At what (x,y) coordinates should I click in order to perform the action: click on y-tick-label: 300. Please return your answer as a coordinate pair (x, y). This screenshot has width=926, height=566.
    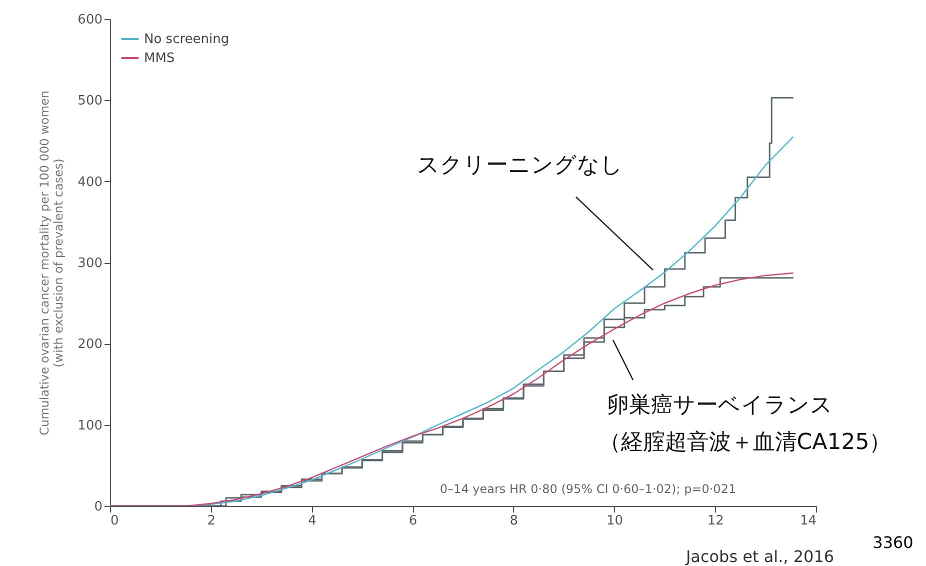
    Looking at the image, I should click on (90, 263).